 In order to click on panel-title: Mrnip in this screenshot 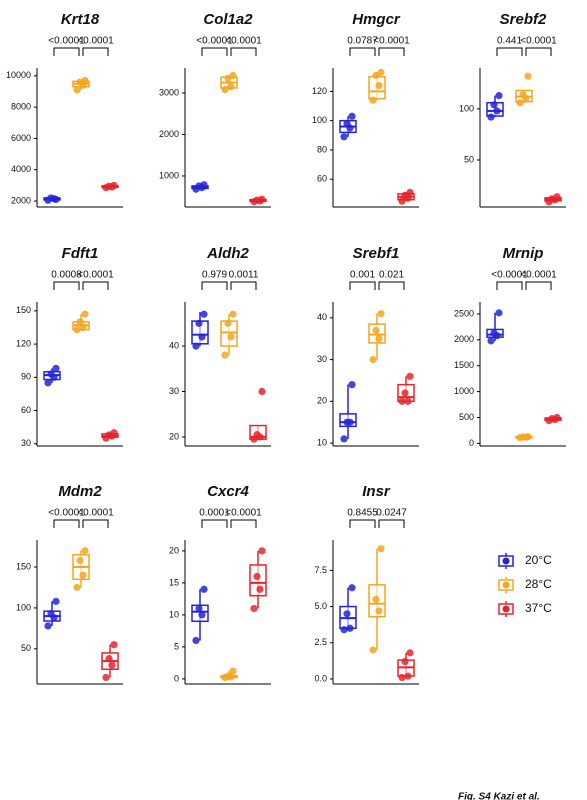, I will do `click(523, 253)`.